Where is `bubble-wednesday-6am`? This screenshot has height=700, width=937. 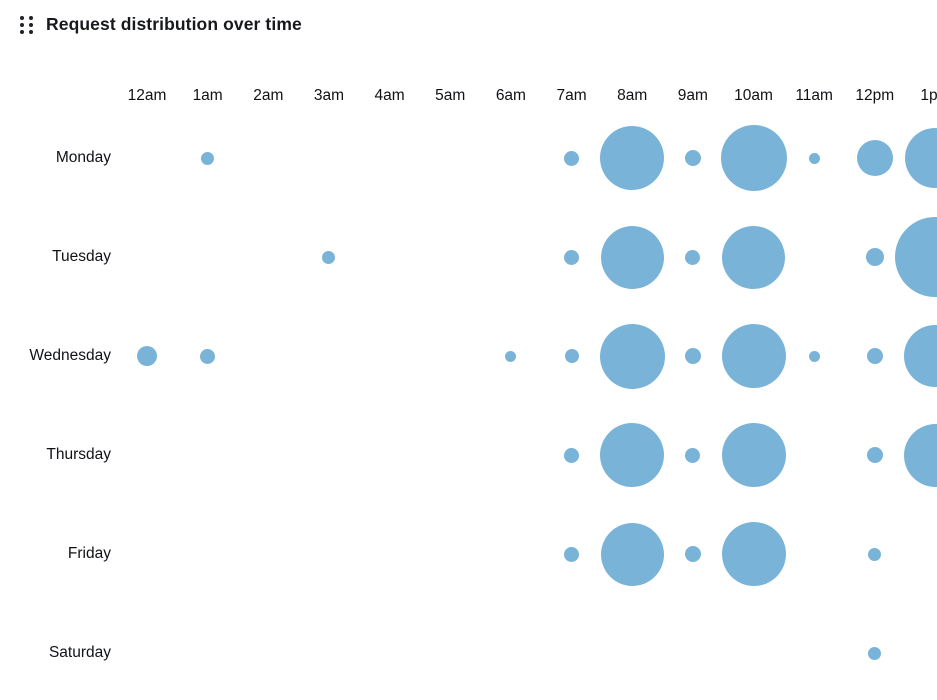 bubble-wednesday-6am is located at coordinates (511, 356).